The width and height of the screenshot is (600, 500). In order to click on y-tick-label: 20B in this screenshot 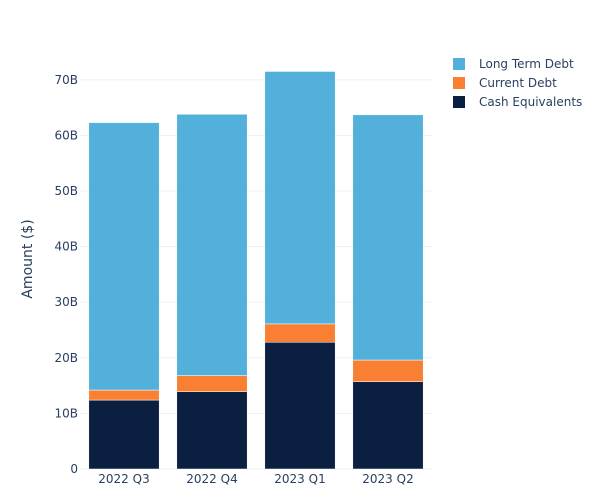, I will do `click(66, 358)`.